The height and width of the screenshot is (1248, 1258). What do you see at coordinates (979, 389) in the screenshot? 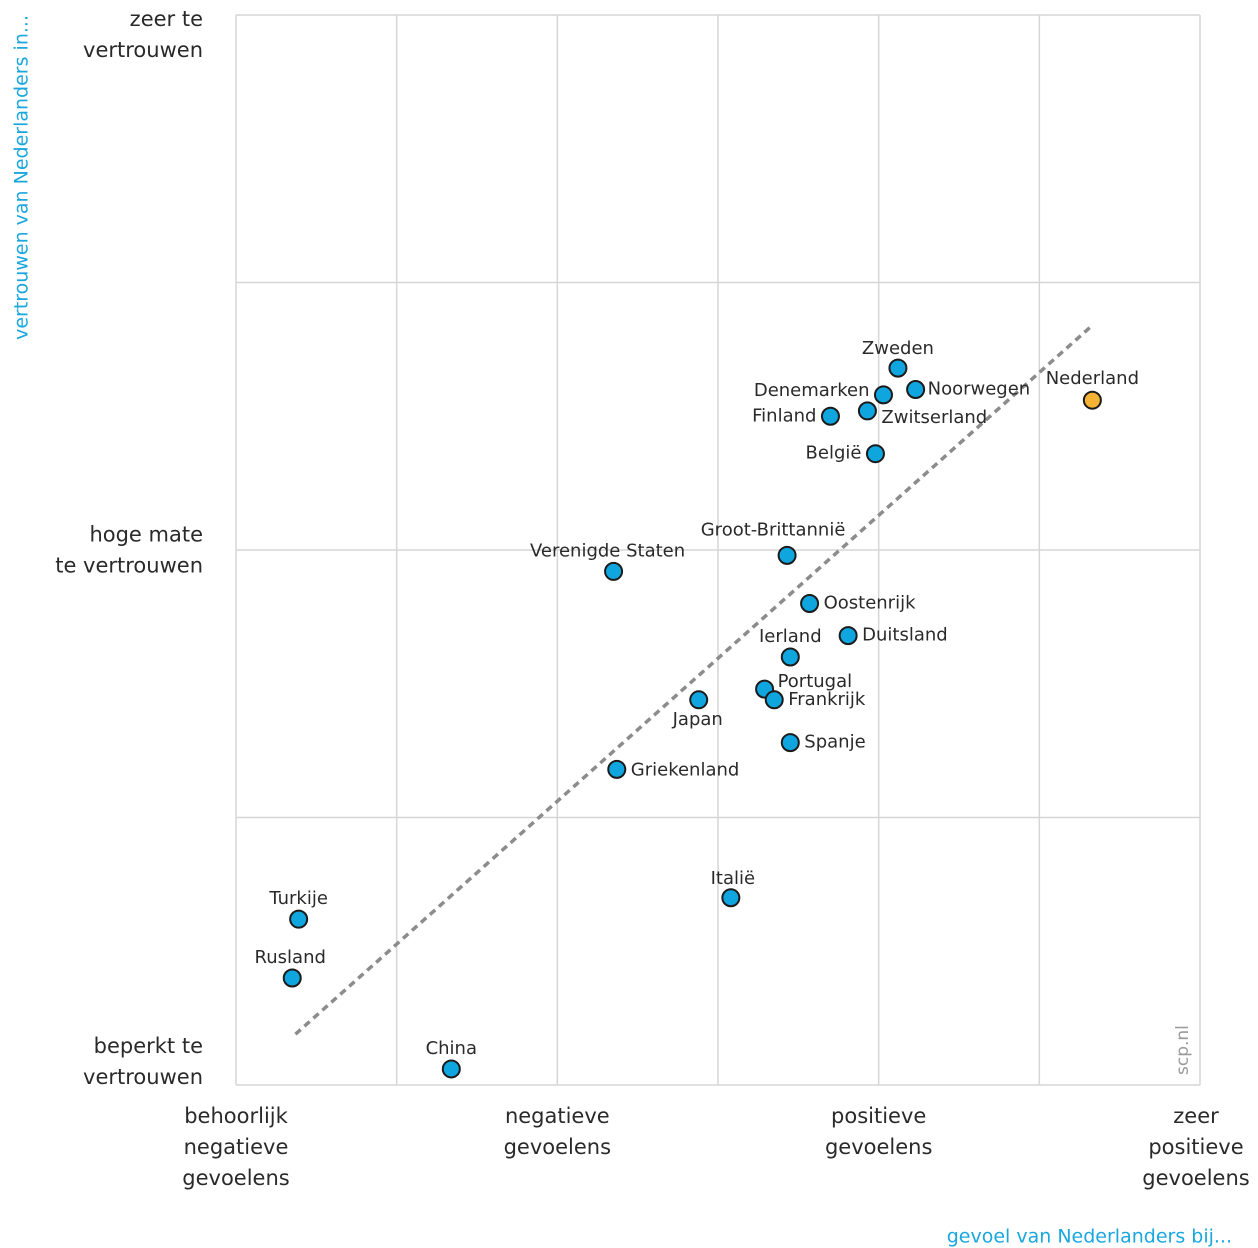
I see `point-label: Noorwegen` at bounding box center [979, 389].